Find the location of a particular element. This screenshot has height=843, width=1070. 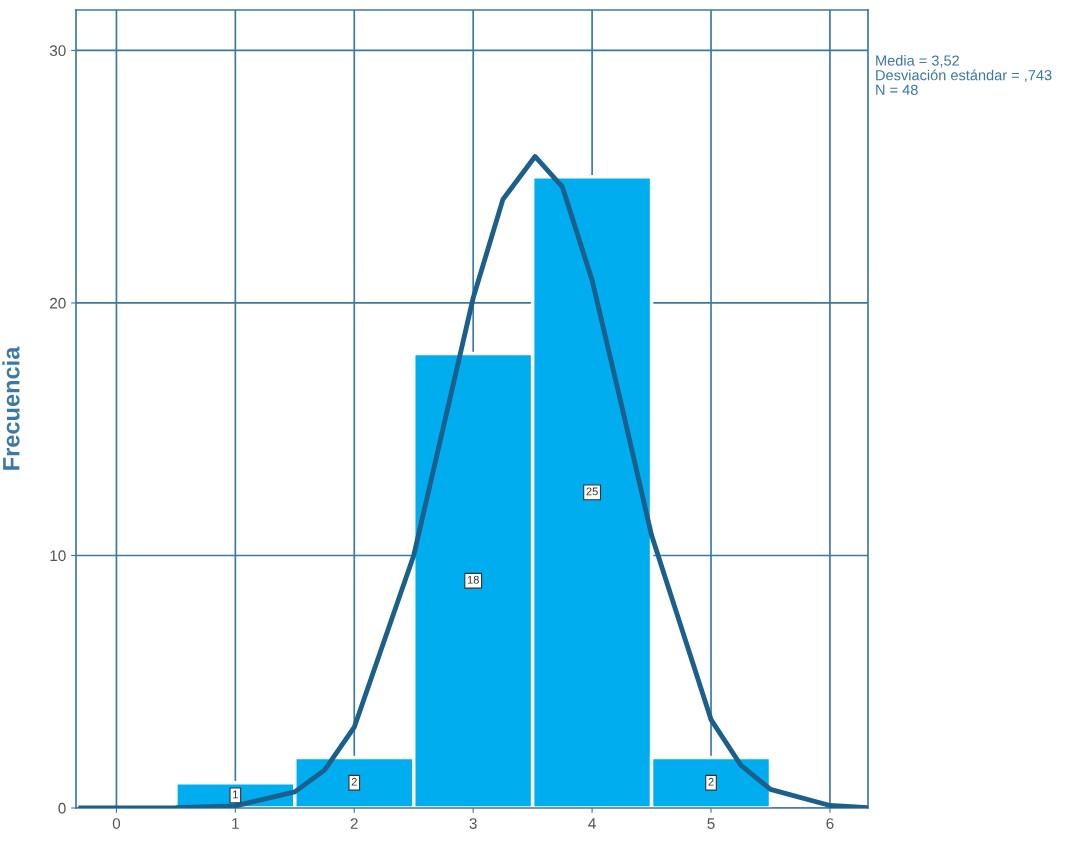

y-axis-title: Frecuencia is located at coordinates (11, 408).